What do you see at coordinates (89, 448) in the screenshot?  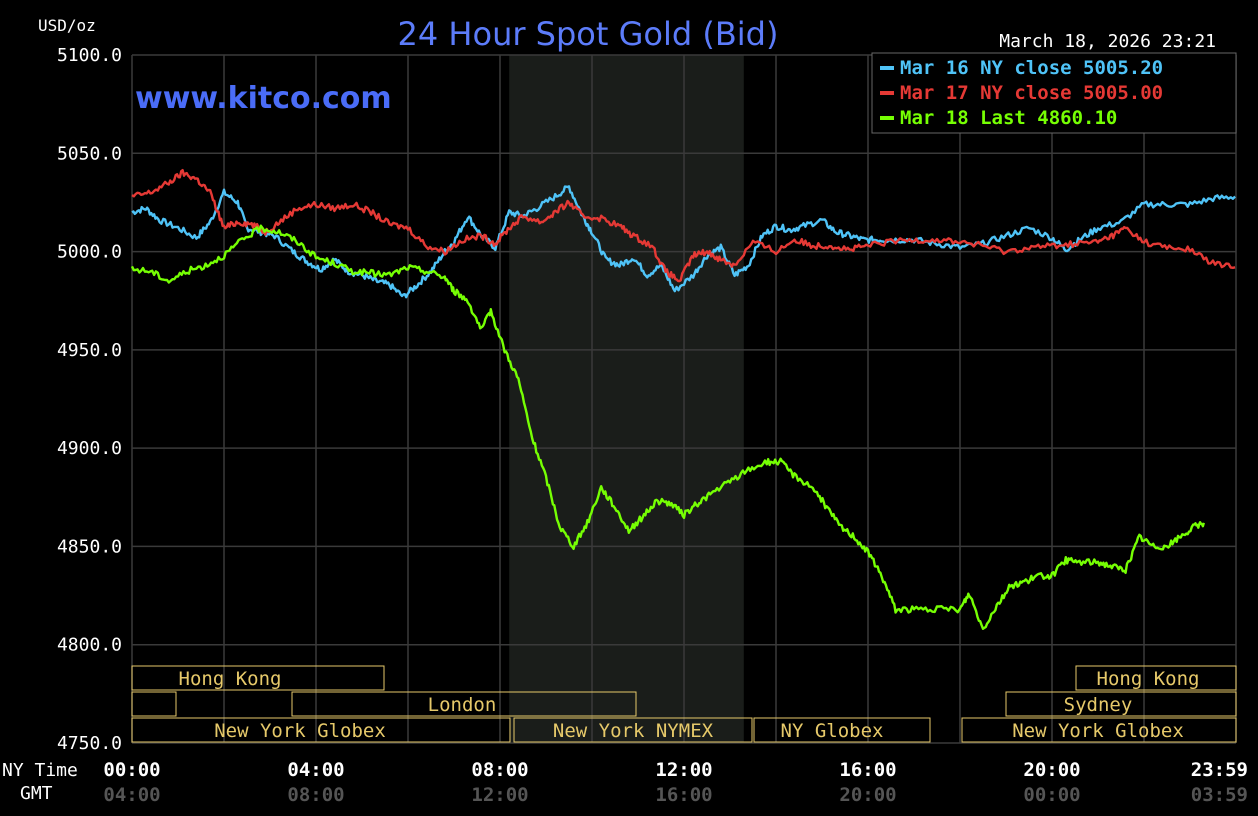 I see `y-tick-label: 4900.0` at bounding box center [89, 448].